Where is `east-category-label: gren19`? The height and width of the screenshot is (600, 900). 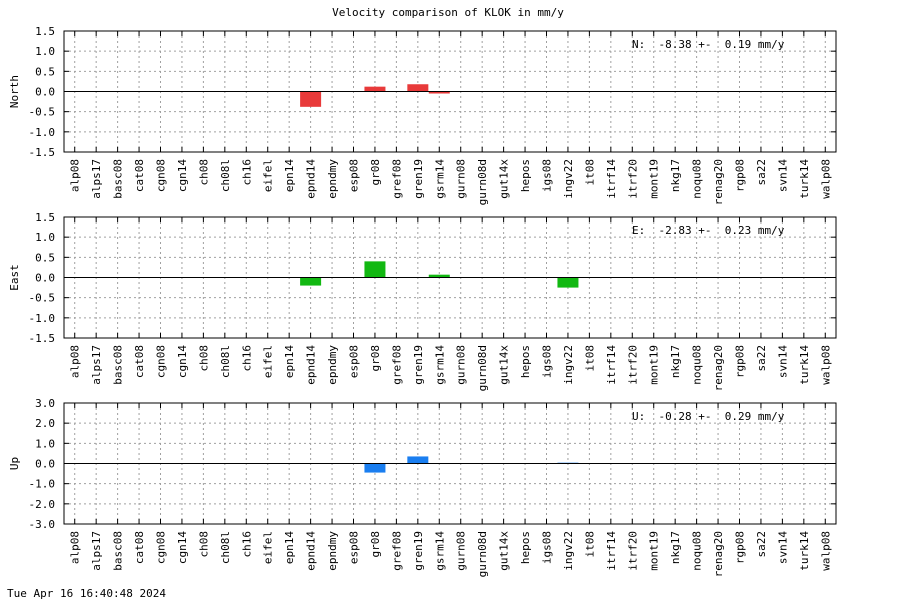 east-category-label: gren19 is located at coordinates (418, 365).